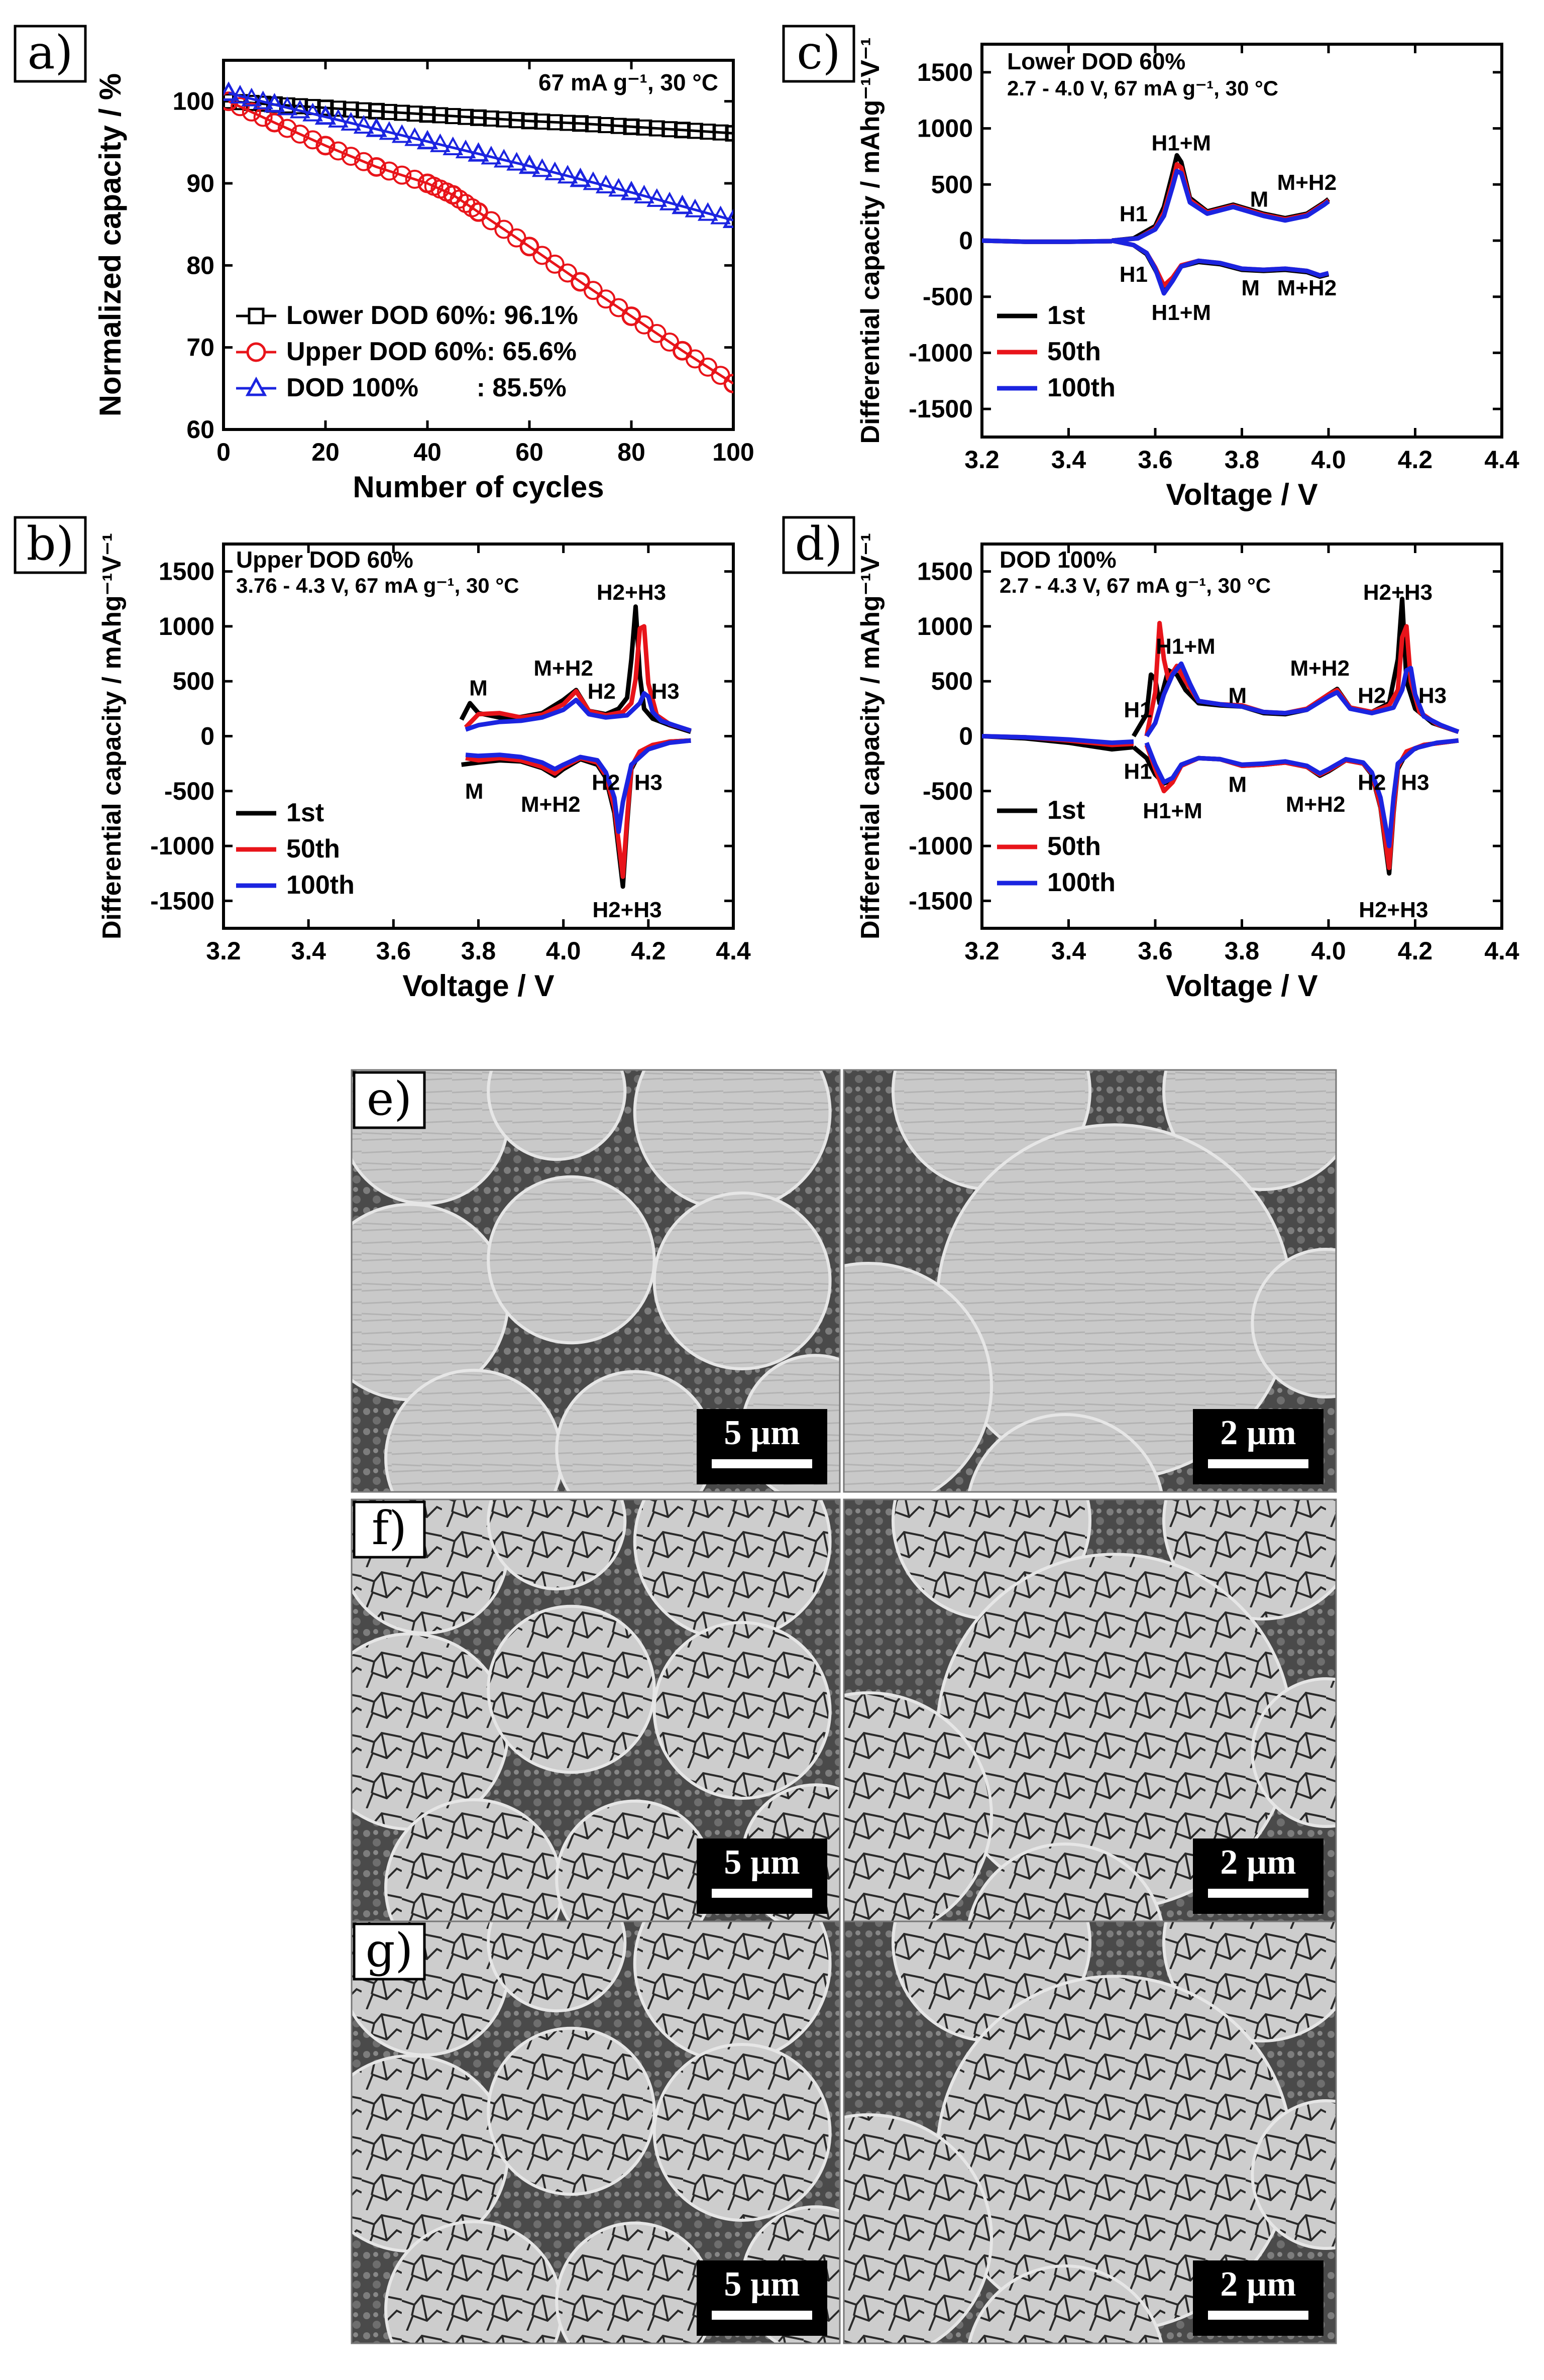 This screenshot has width=1544, height=2380. I want to click on peak-label: M, so click(1238, 696).